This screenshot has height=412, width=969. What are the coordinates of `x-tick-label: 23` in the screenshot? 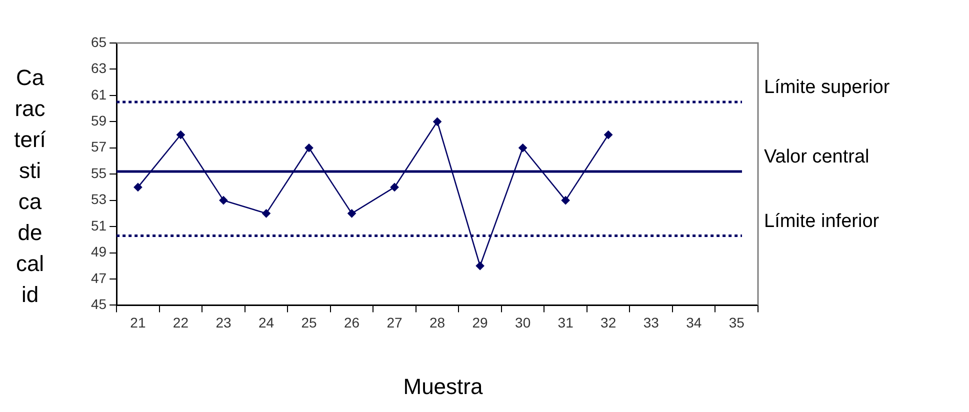 It's located at (224, 322).